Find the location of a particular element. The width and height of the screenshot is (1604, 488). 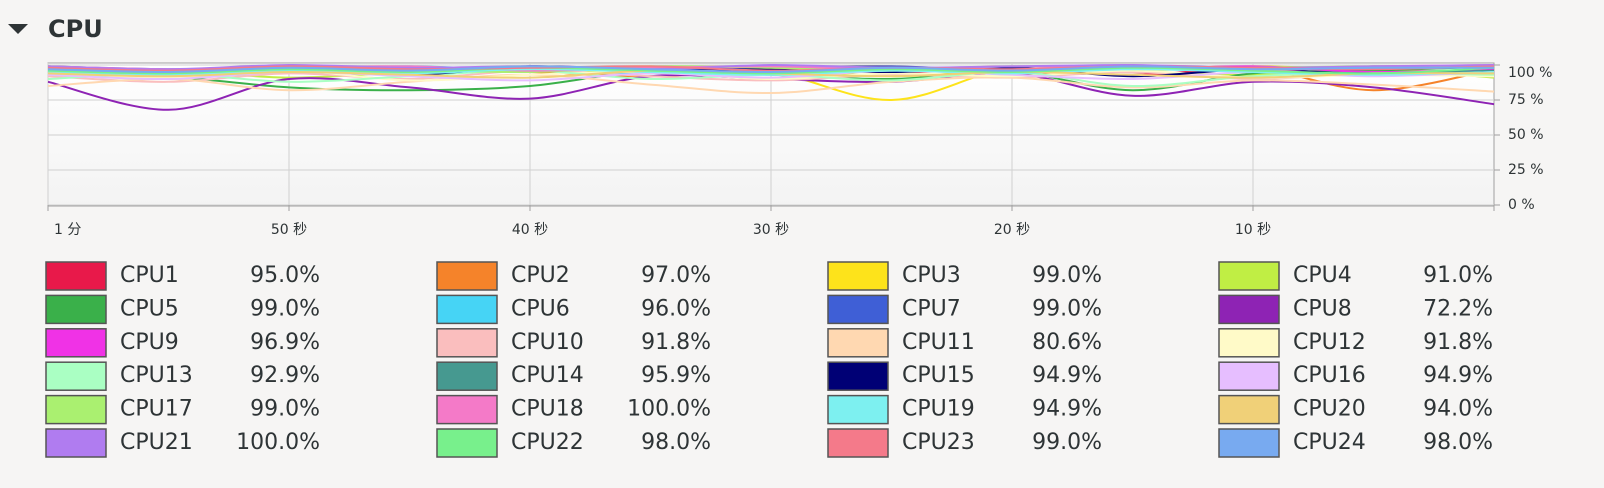

y-tick-label: 0 % is located at coordinates (1521, 205).